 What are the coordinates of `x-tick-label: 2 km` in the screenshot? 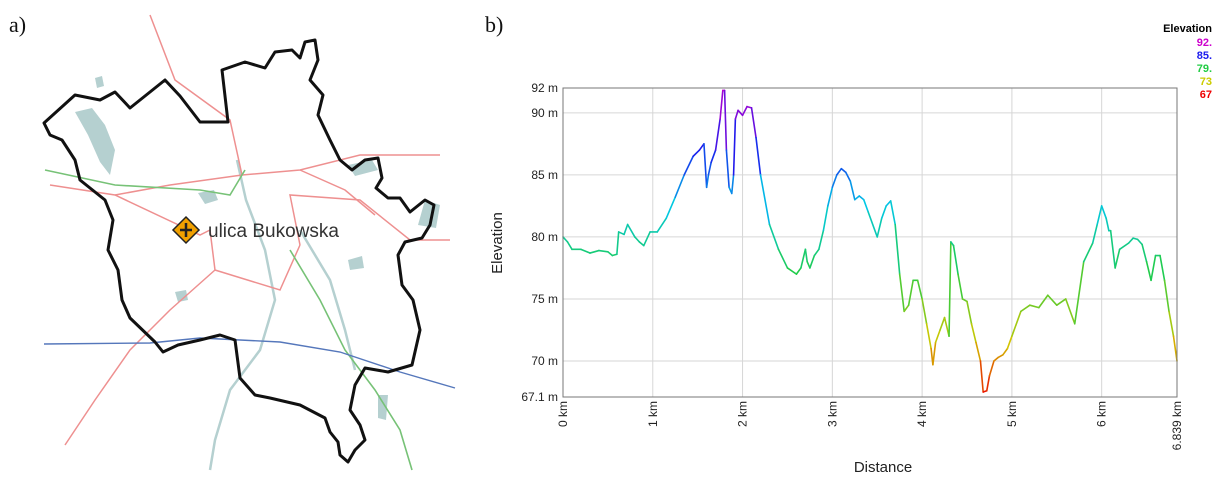 It's located at (743, 414).